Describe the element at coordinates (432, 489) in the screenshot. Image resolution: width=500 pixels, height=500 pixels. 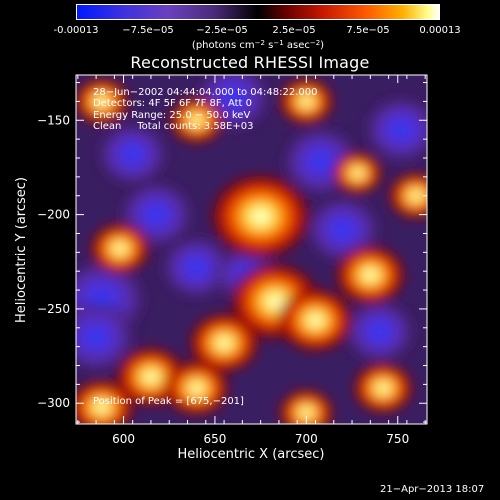
I see `footer-date: 21−Apr−2013 18:07` at that location.